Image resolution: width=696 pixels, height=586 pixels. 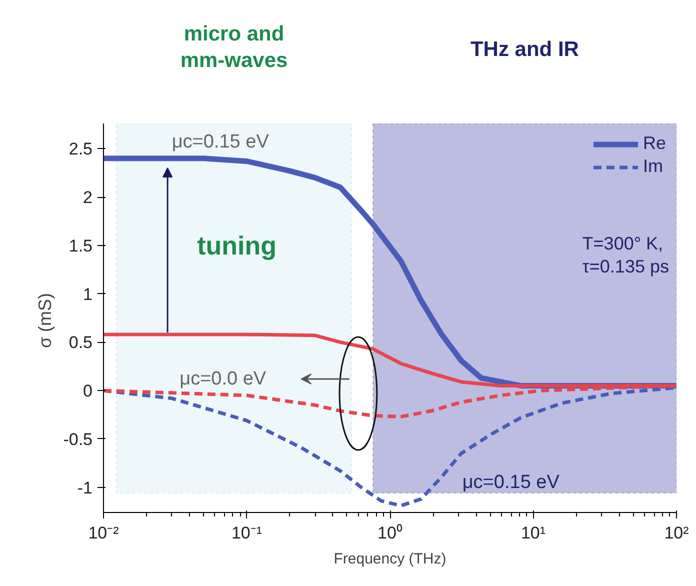 What do you see at coordinates (80, 149) in the screenshot?
I see `y-tick-label: 2.5` at bounding box center [80, 149].